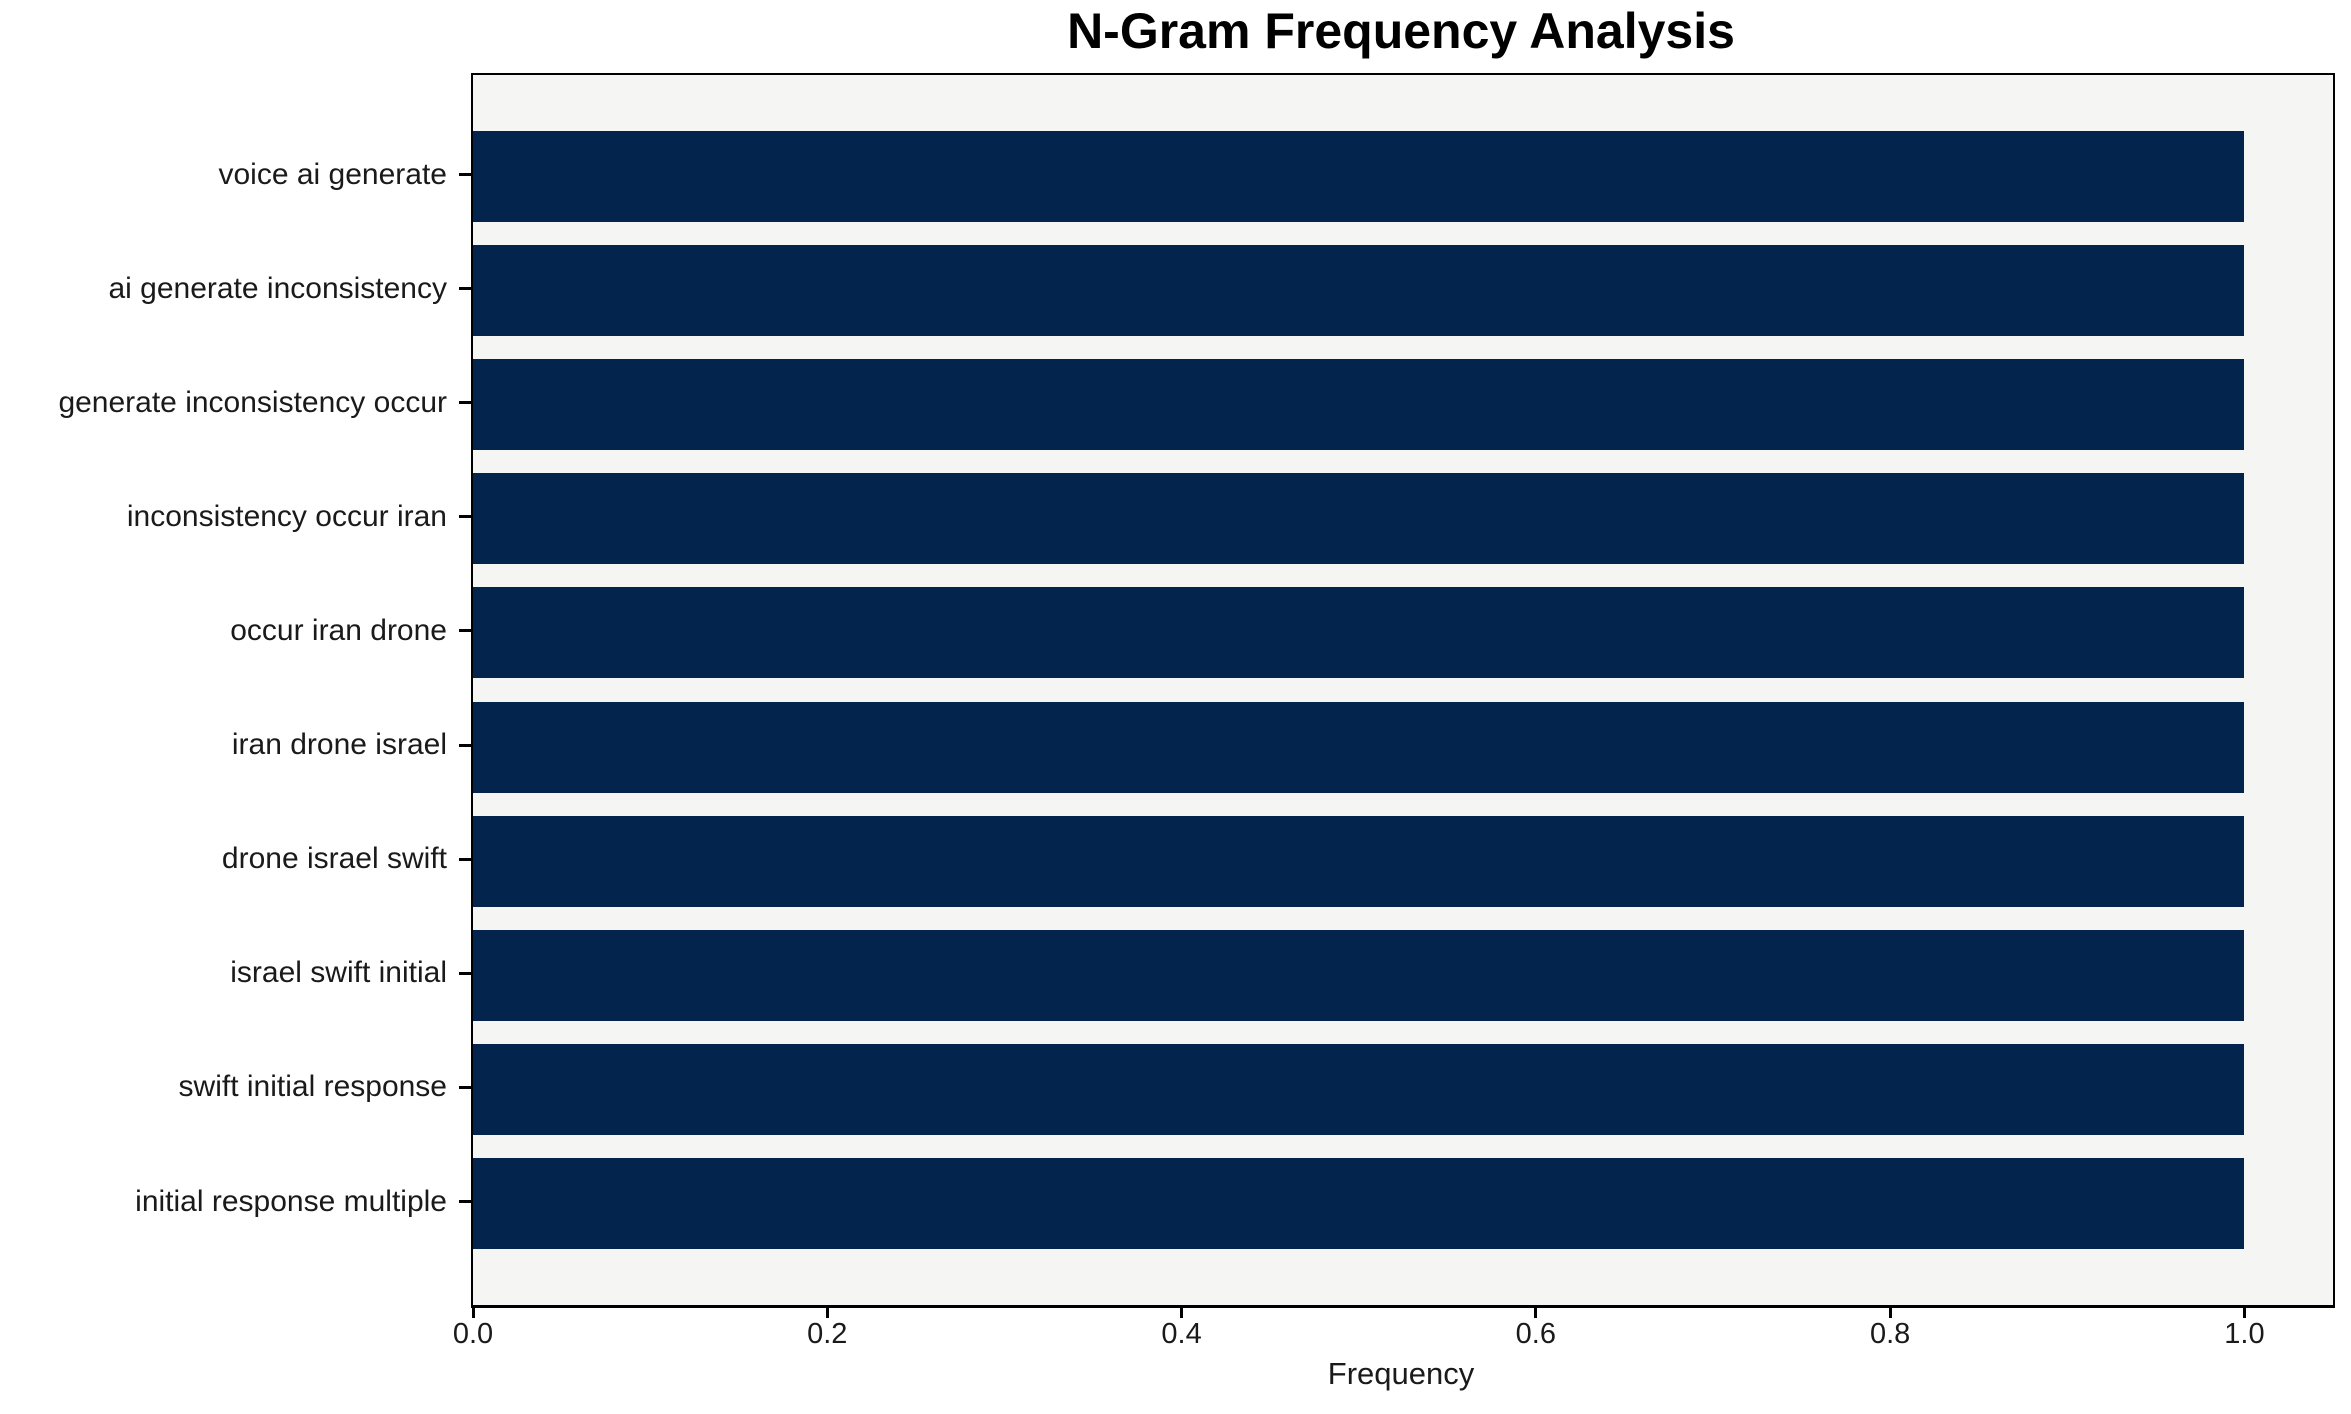  What do you see at coordinates (339, 745) in the screenshot?
I see `y-tick-label: iran drone israel` at bounding box center [339, 745].